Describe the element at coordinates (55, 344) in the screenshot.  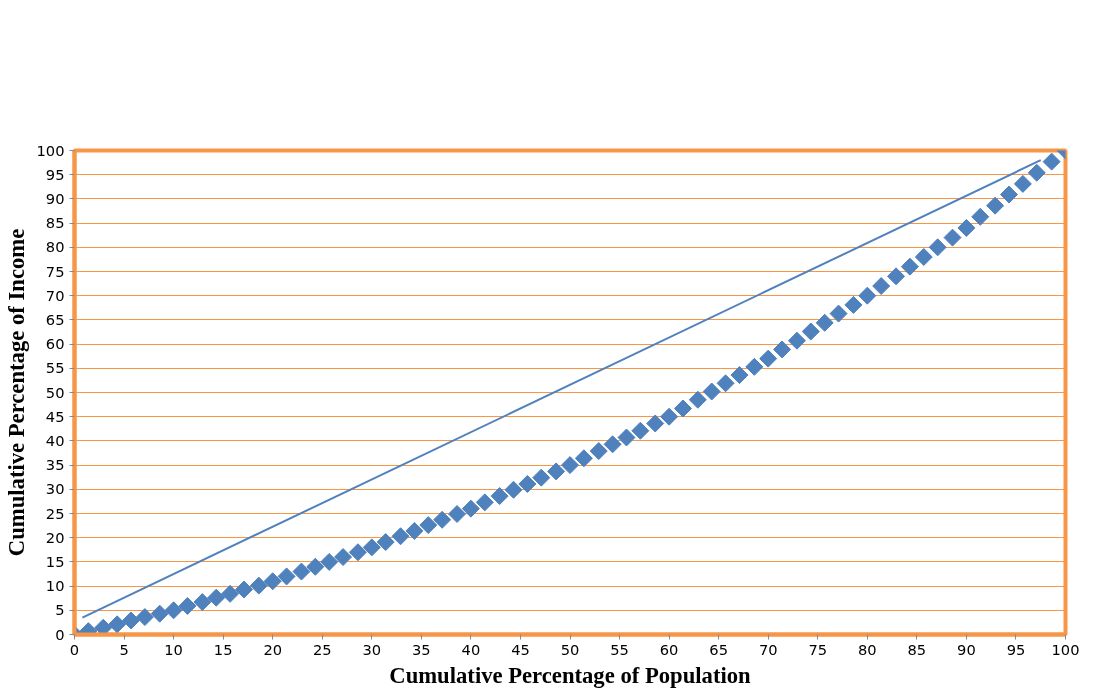
I see `y-tick-label: 60` at that location.